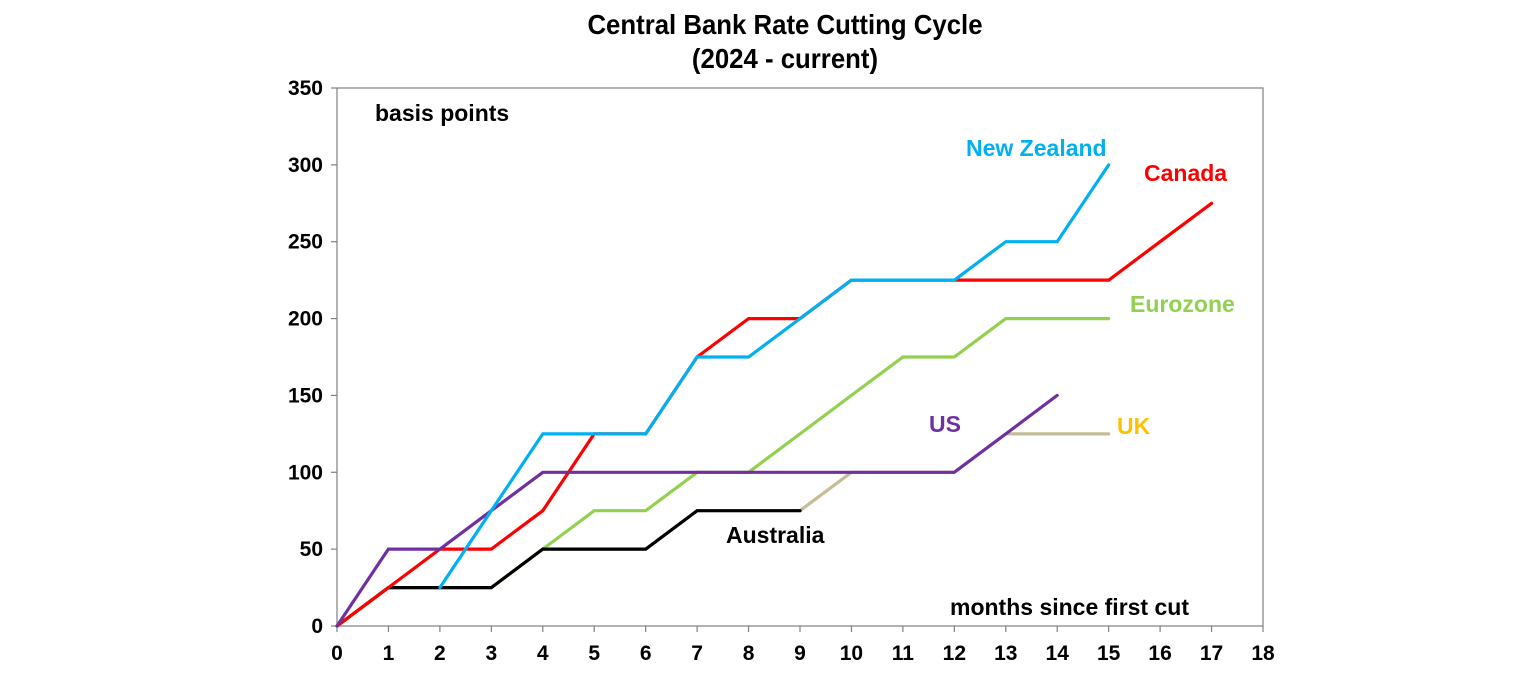 The height and width of the screenshot is (680, 1536). Describe the element at coordinates (442, 113) in the screenshot. I see `y-axis-label: basis points` at that location.